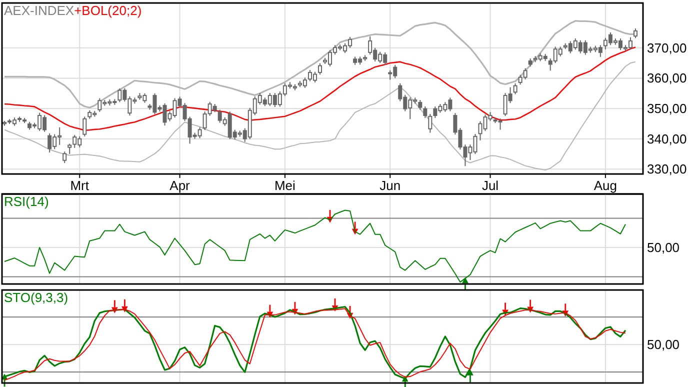 The height and width of the screenshot is (387, 690). What do you see at coordinates (606, 185) in the screenshot?
I see `x-tick-label: Aug` at bounding box center [606, 185].